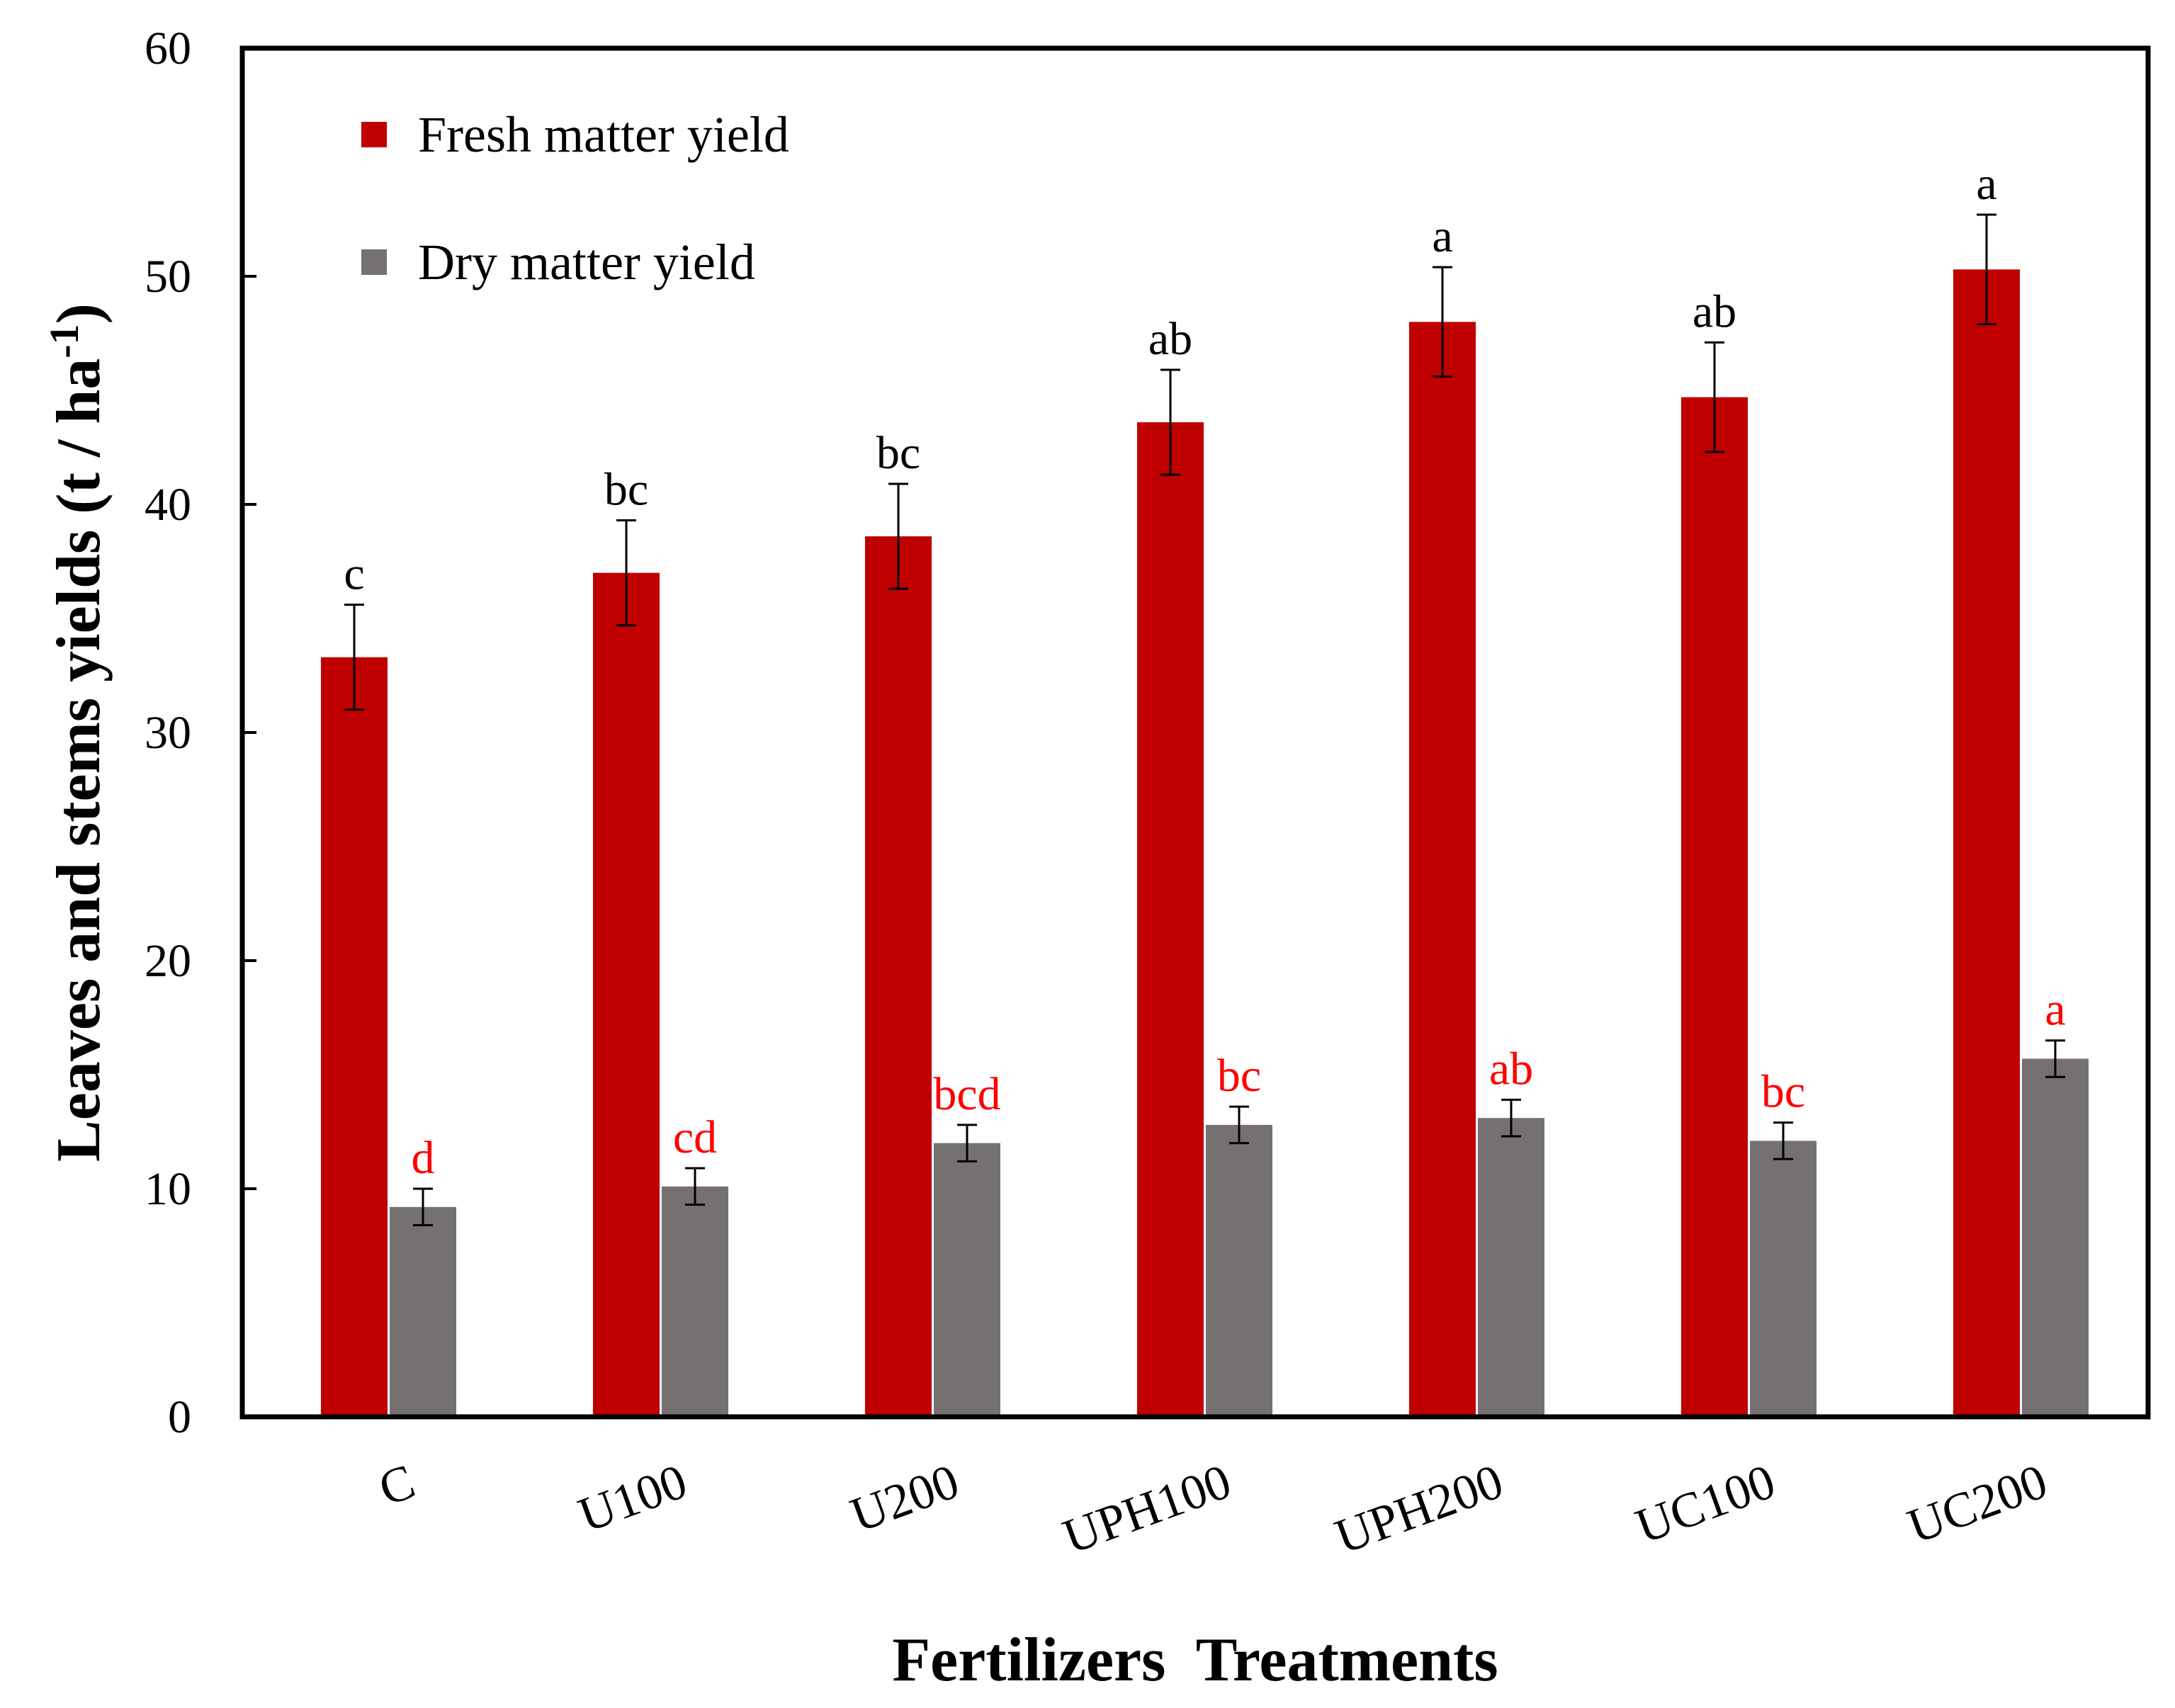 The image size is (2175, 1708). What do you see at coordinates (354, 1037) in the screenshot?
I see `bar-fresh-c` at bounding box center [354, 1037].